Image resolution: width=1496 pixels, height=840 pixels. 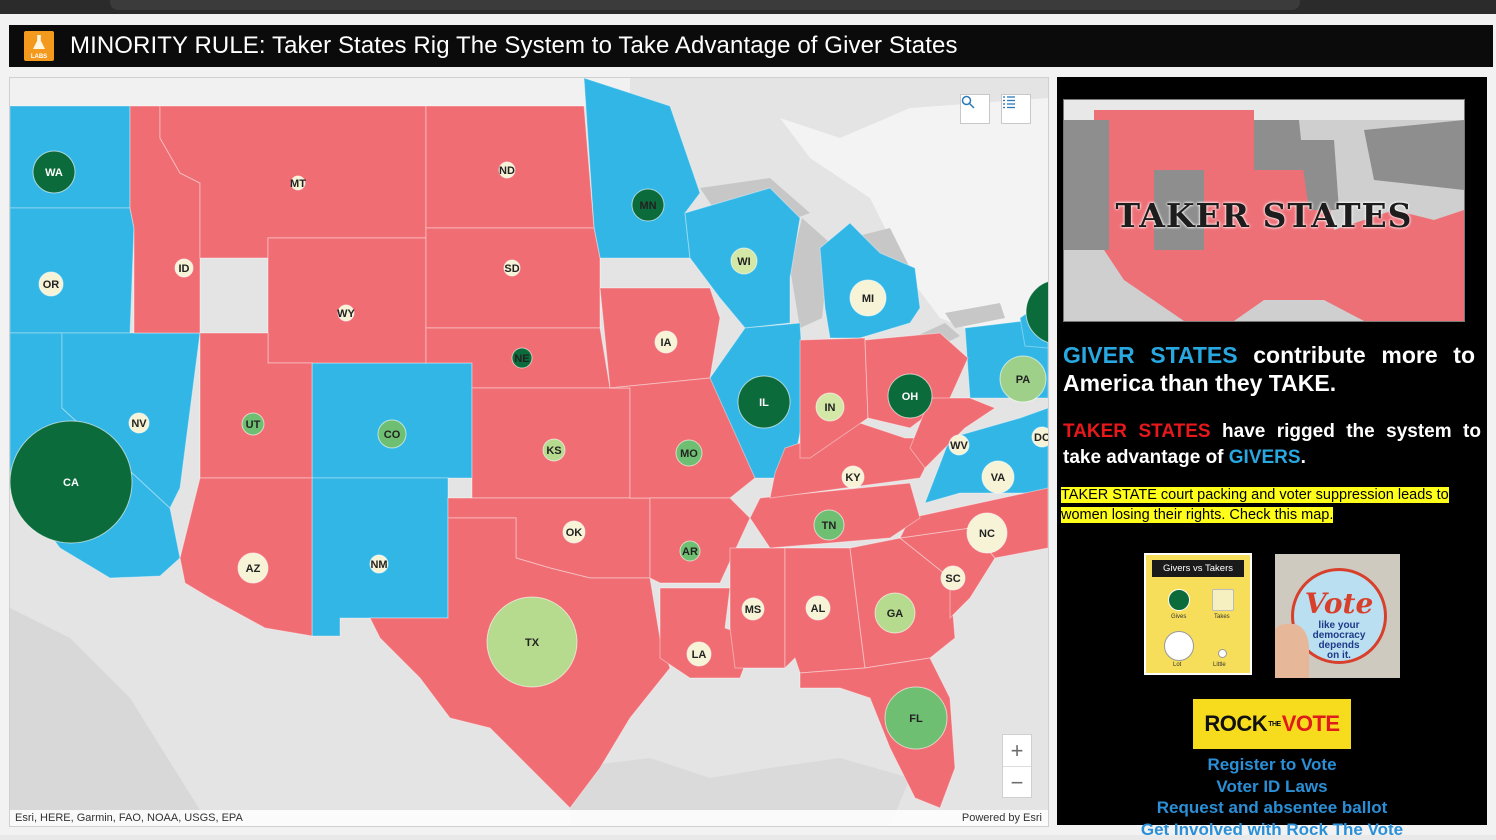 What do you see at coordinates (1235, 724) in the screenshot?
I see `rtv-rock: ROCK` at bounding box center [1235, 724].